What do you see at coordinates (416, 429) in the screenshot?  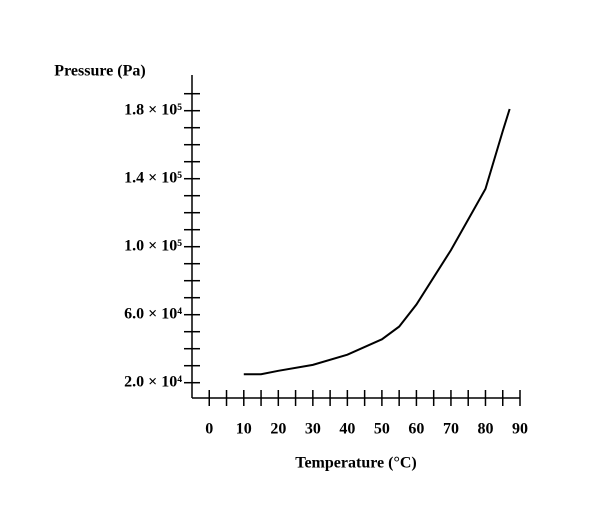 I see `x-tick-label: 60` at bounding box center [416, 429].